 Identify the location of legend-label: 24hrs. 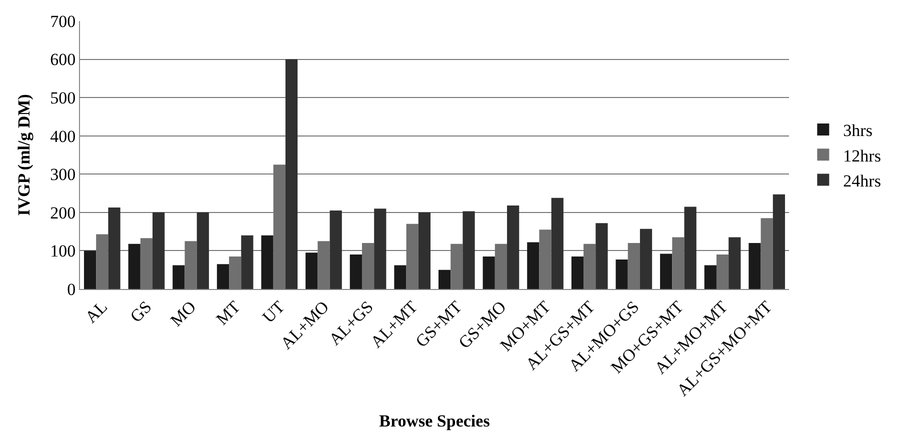
(862, 180).